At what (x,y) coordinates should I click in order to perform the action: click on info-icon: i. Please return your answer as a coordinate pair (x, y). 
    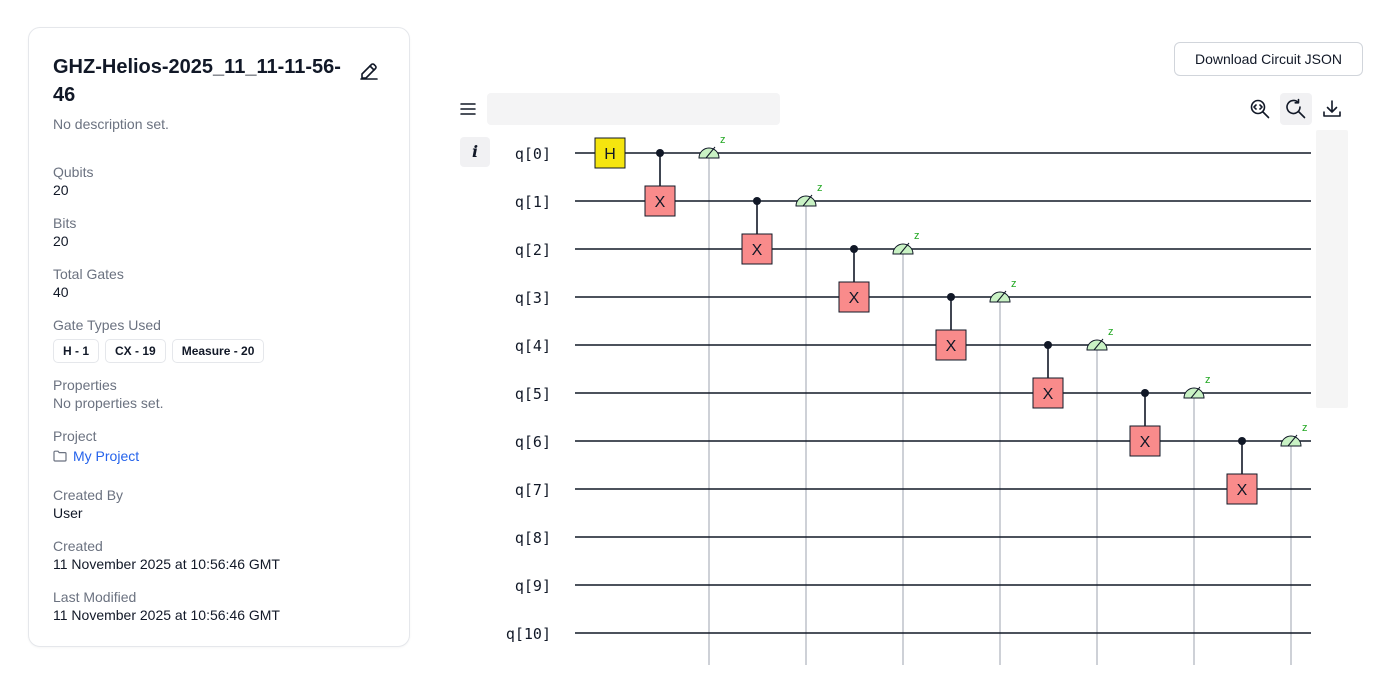
    Looking at the image, I should click on (475, 151).